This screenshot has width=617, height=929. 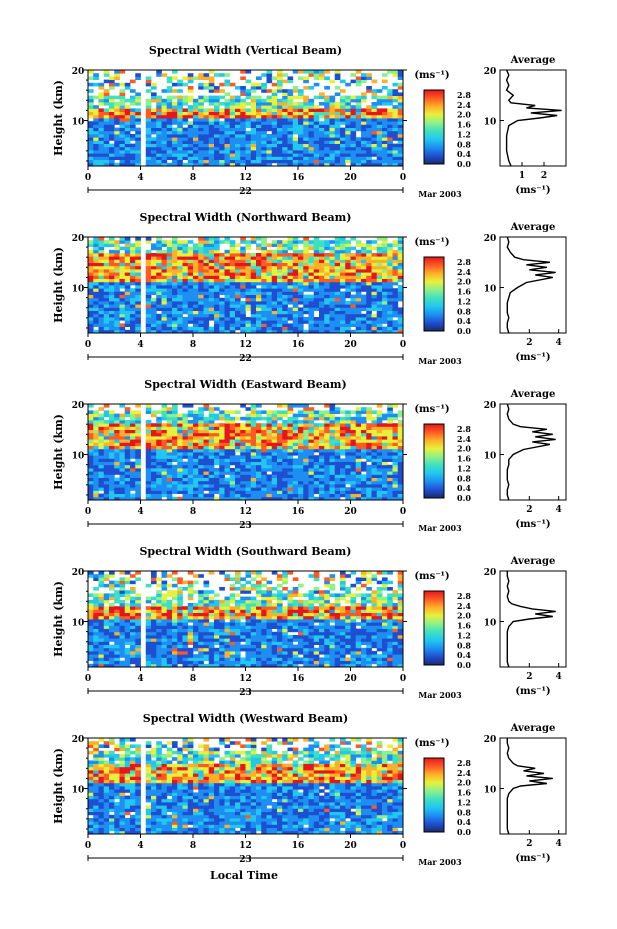 I want to click on date-label: Mar 2003, so click(x=440, y=361).